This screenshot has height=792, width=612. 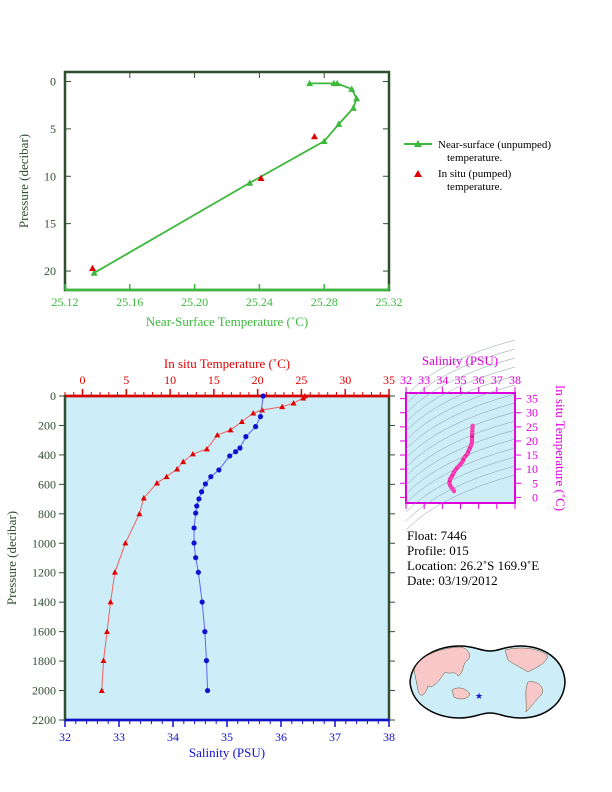 What do you see at coordinates (535, 483) in the screenshot?
I see `ts-y-tick-label: 5` at bounding box center [535, 483].